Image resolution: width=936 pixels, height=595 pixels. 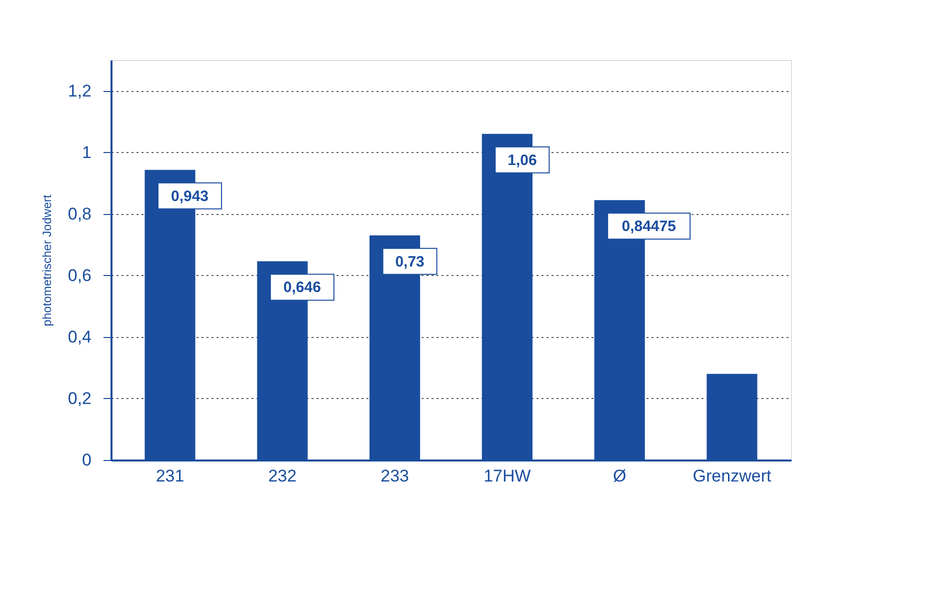 What do you see at coordinates (47, 260) in the screenshot?
I see `y-axis-title: photometrischer Jodwert` at bounding box center [47, 260].